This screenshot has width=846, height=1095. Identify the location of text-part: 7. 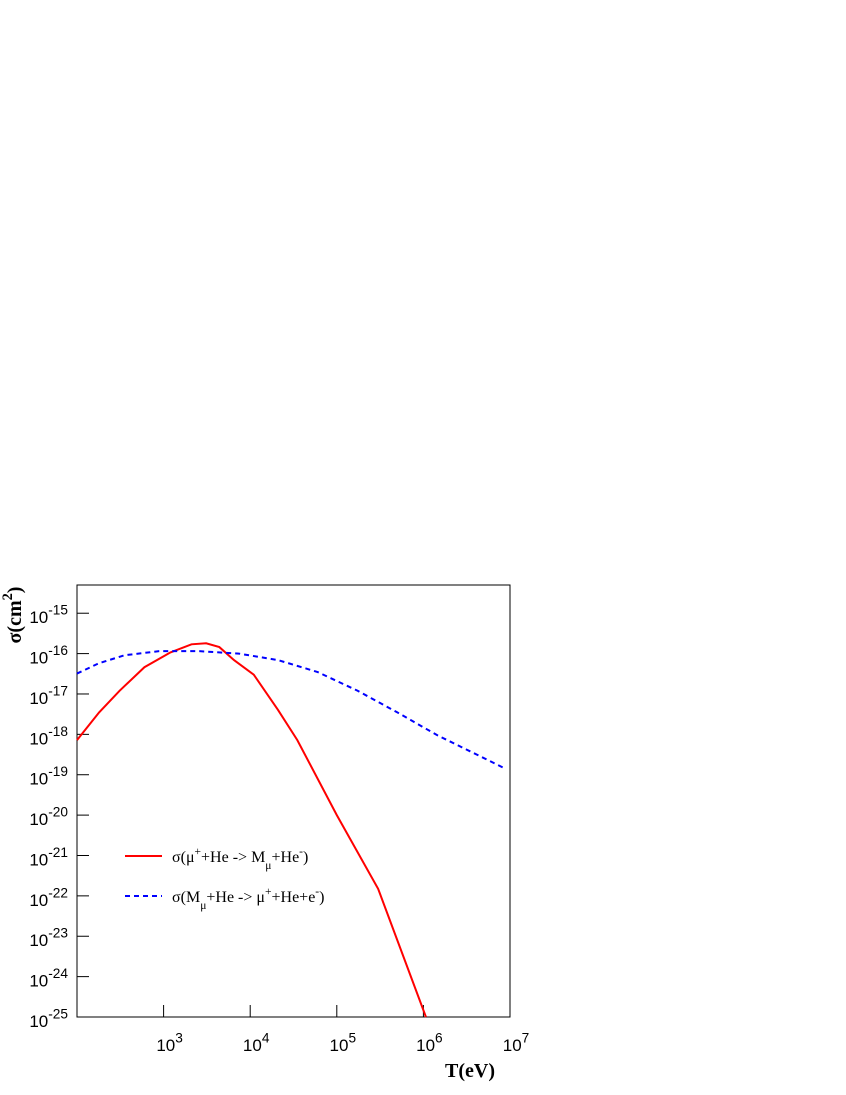
(526, 1037).